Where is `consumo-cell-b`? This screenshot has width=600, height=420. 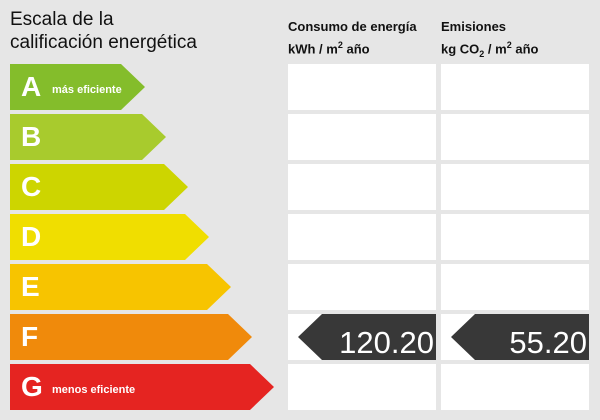
consumo-cell-b is located at coordinates (362, 137).